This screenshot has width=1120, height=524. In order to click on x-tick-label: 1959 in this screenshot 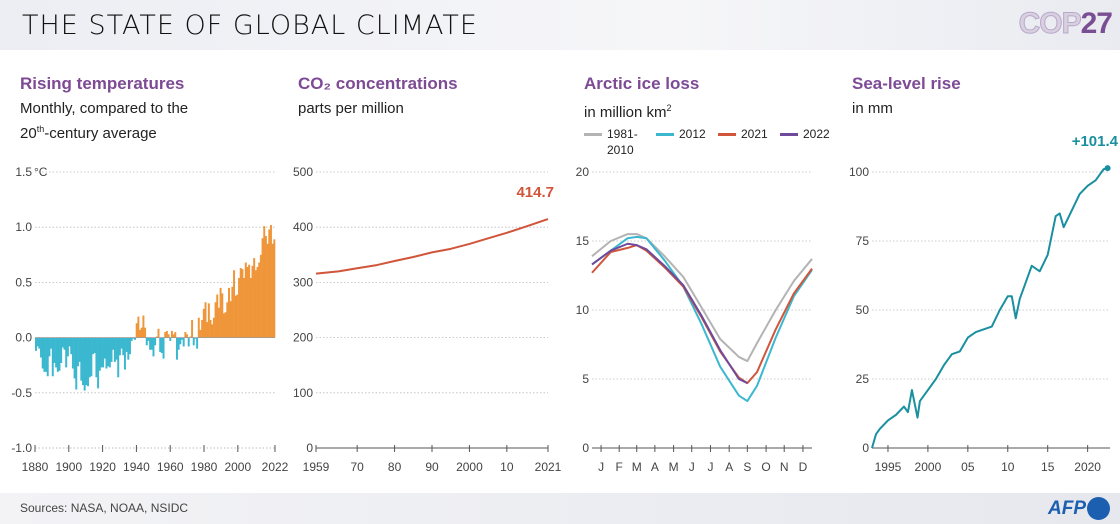, I will do `click(316, 467)`.